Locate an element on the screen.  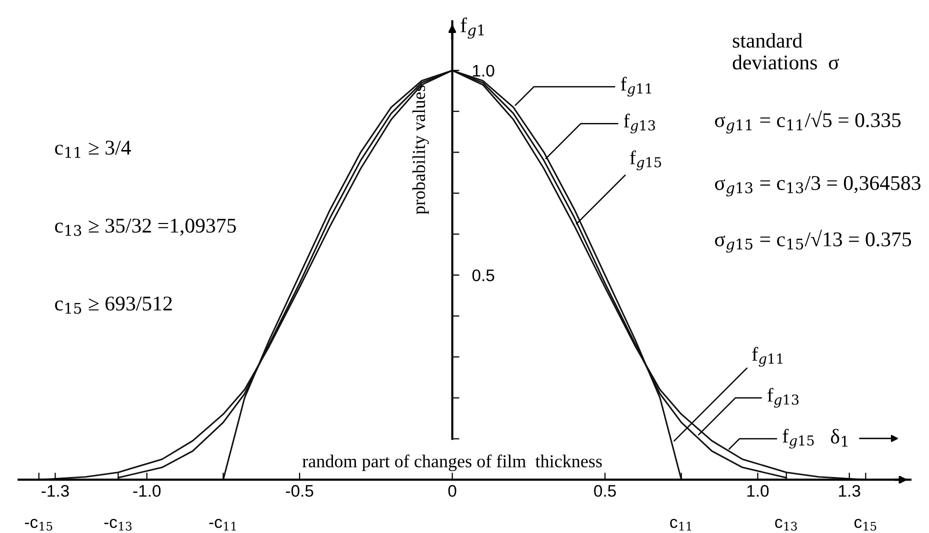
x-tick-label: 1.0 is located at coordinates (758, 491).